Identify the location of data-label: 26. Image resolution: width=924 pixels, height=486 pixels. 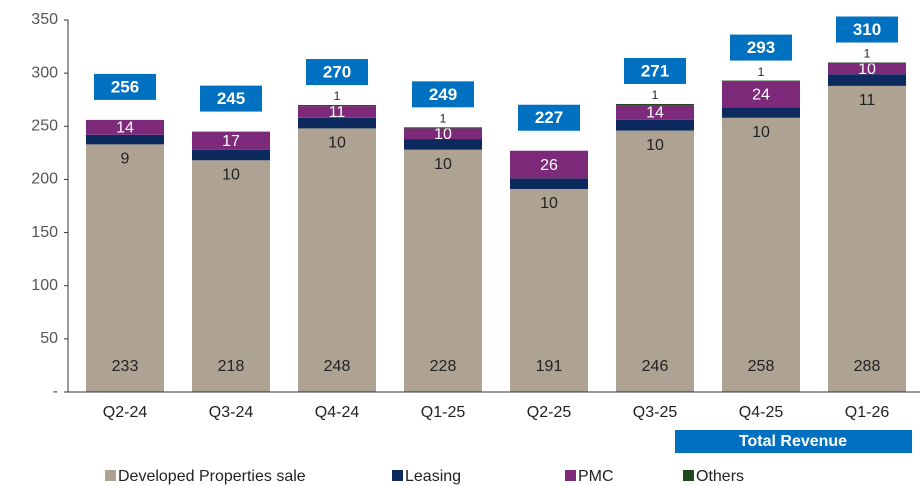
(549, 165).